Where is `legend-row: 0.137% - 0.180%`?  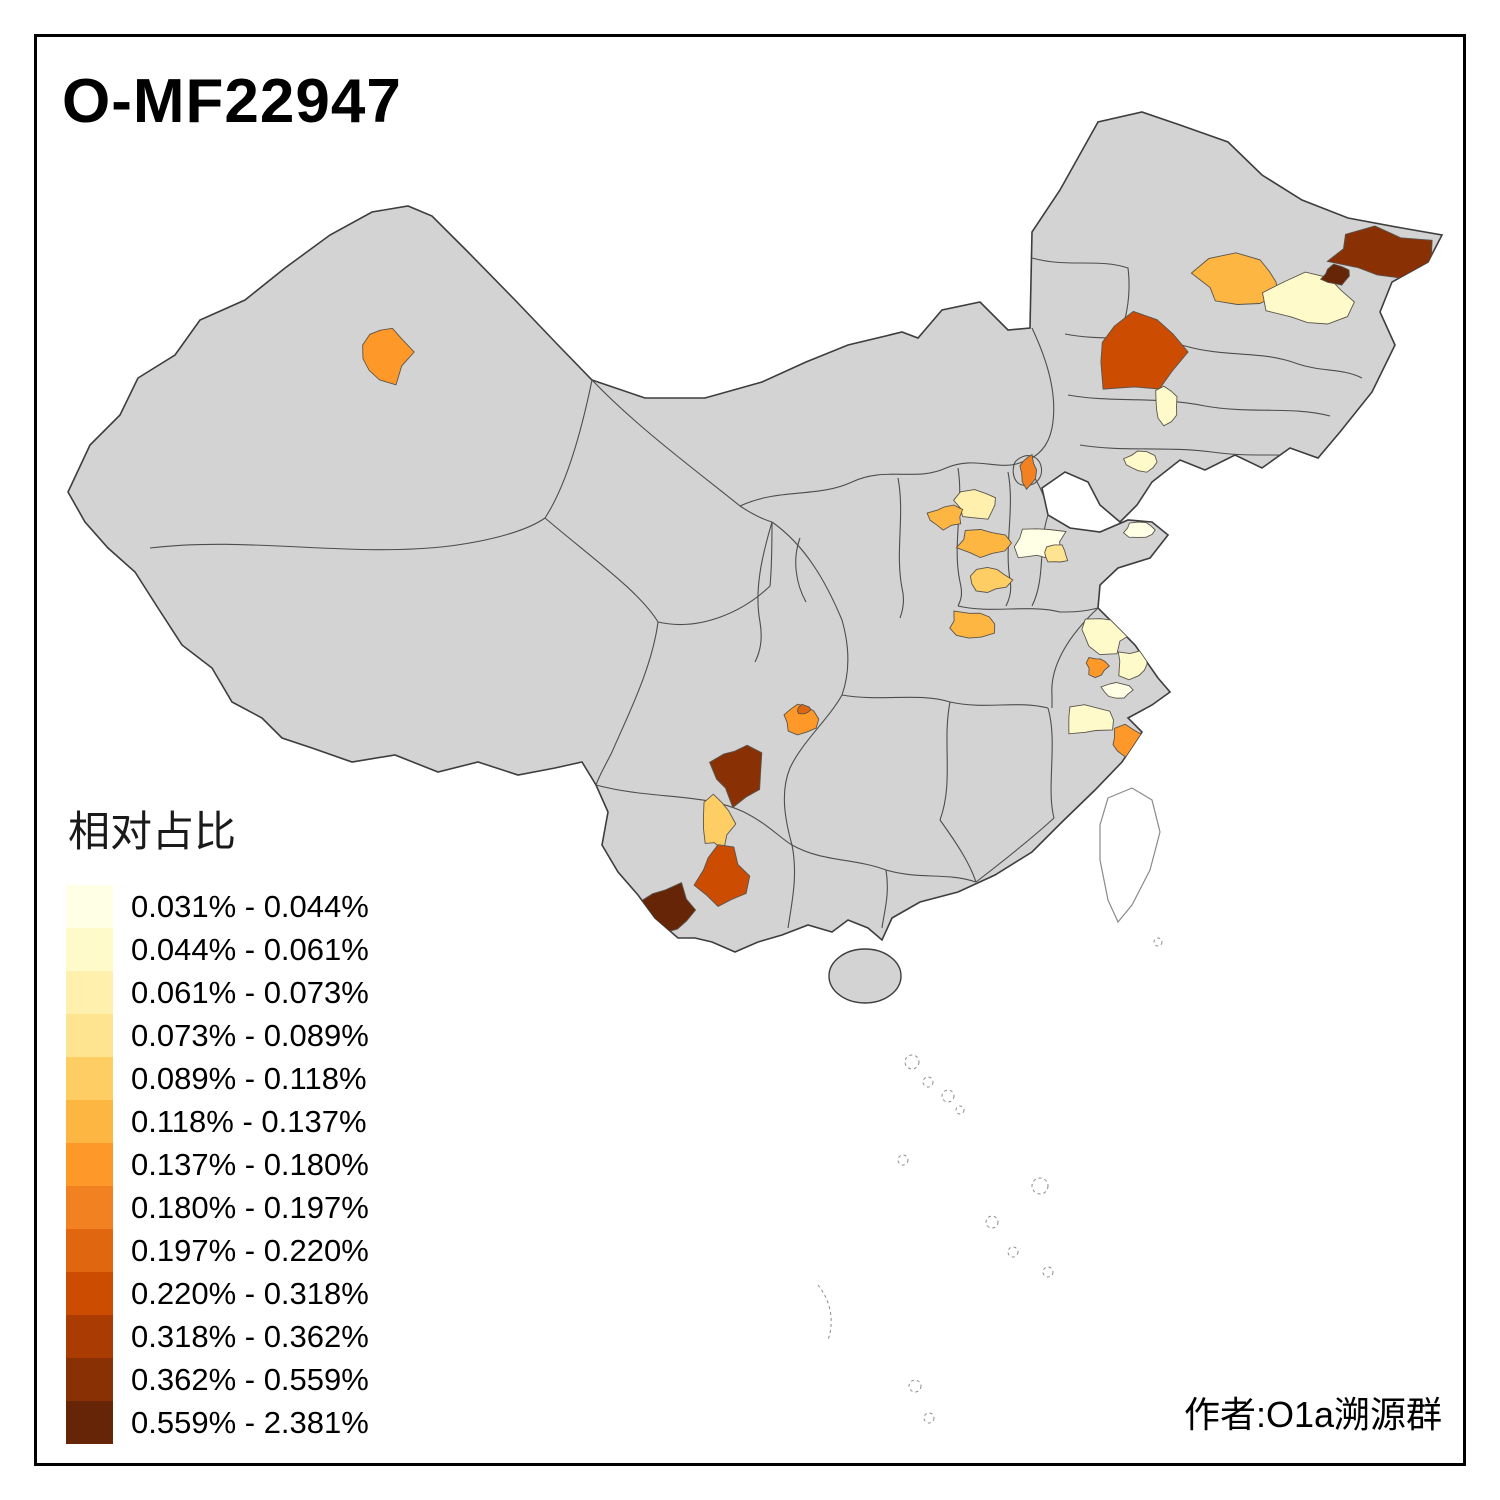
legend-row: 0.137% - 0.180% is located at coordinates (217, 1164).